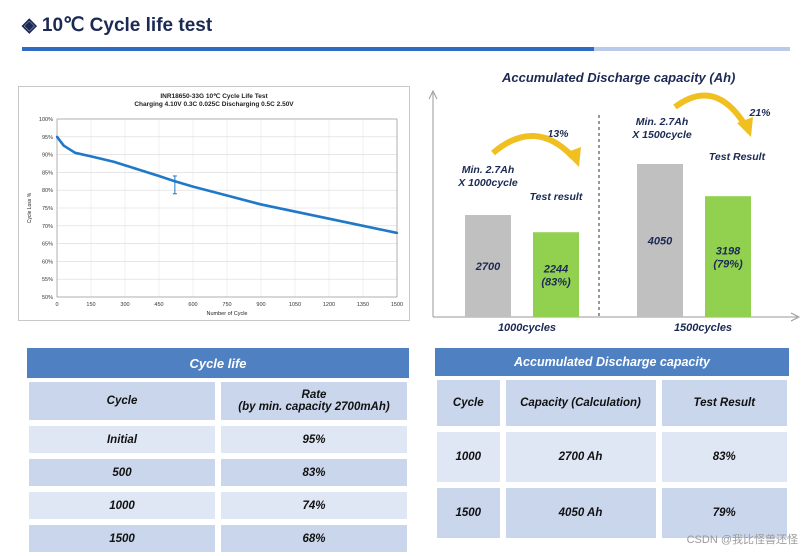  What do you see at coordinates (47, 227) in the screenshot?
I see `y-tick-label: 70%` at bounding box center [47, 227].